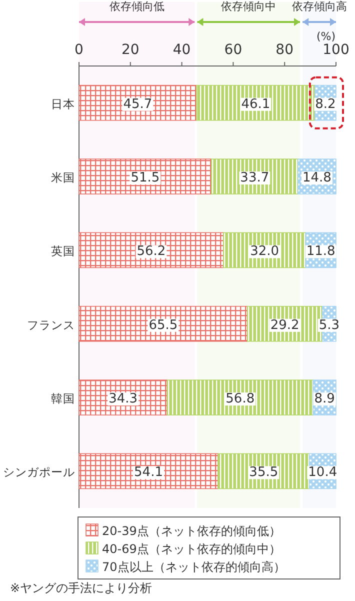 This screenshot has width=355, height=601. What do you see at coordinates (323, 472) in the screenshot?
I see `data-label: 10.4` at bounding box center [323, 472].